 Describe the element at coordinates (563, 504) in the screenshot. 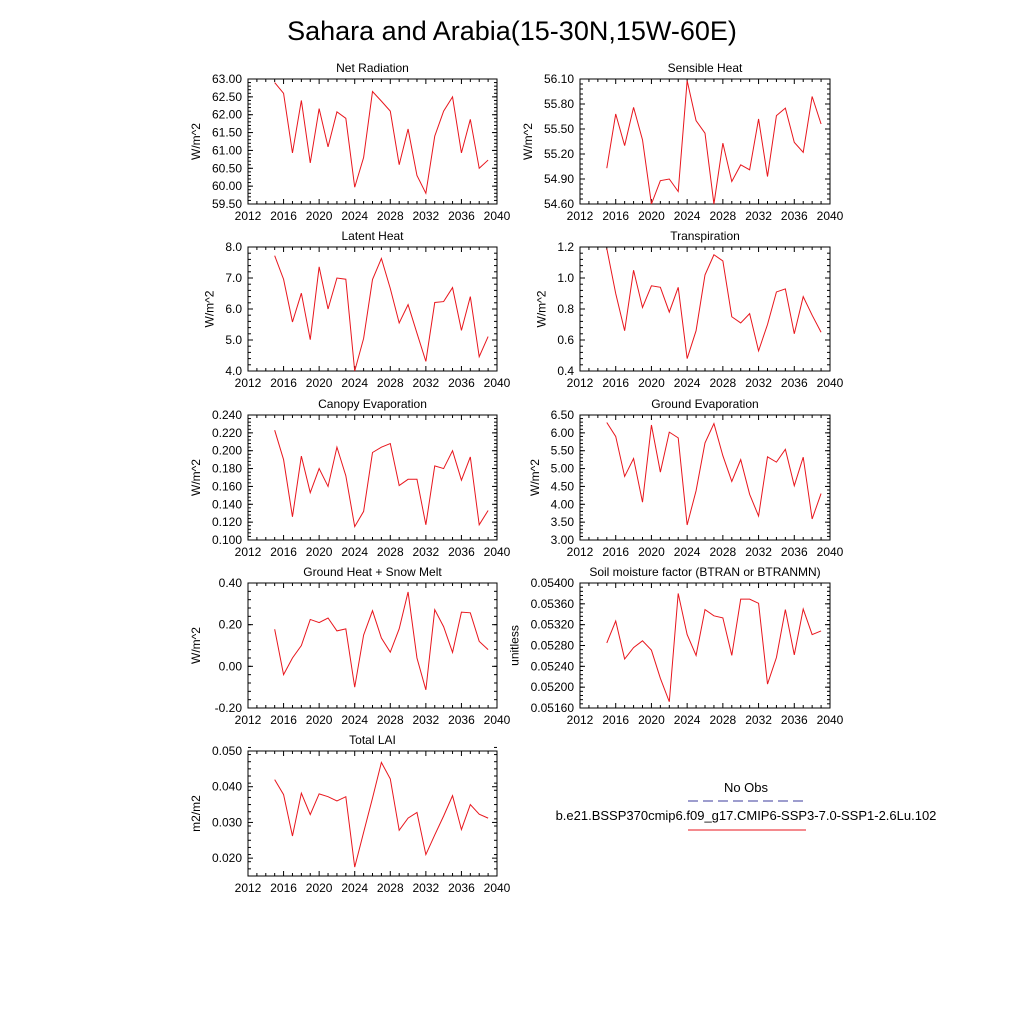

I see `y-tick-label: 4.00` at that location.